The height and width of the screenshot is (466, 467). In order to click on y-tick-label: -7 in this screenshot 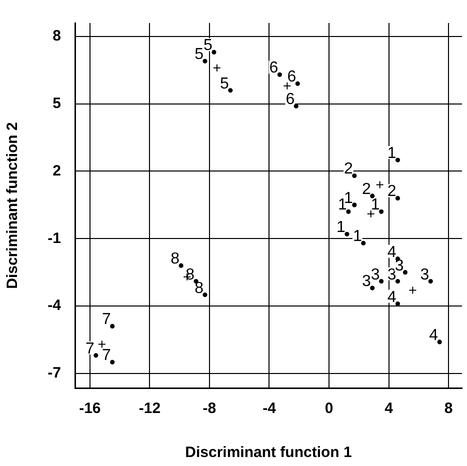, I will do `click(54, 373)`.